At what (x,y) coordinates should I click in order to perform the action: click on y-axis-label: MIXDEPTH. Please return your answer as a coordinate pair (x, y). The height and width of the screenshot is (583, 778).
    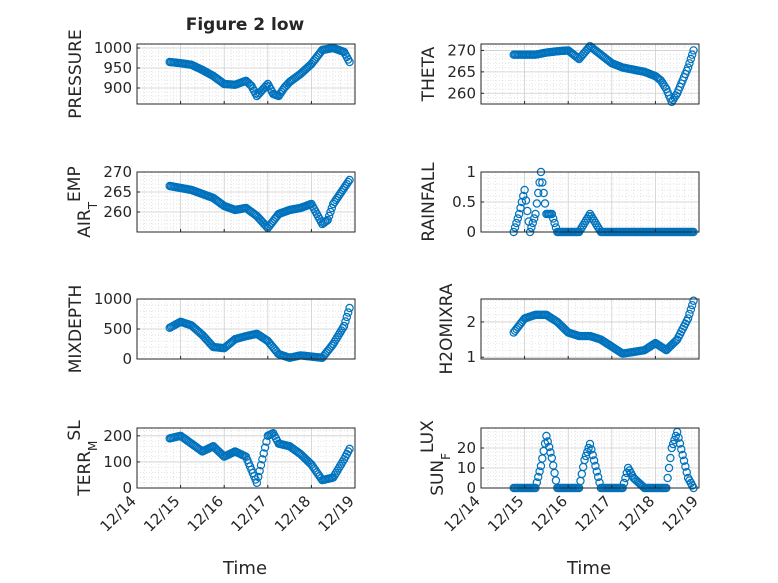
    Looking at the image, I should click on (76, 329).